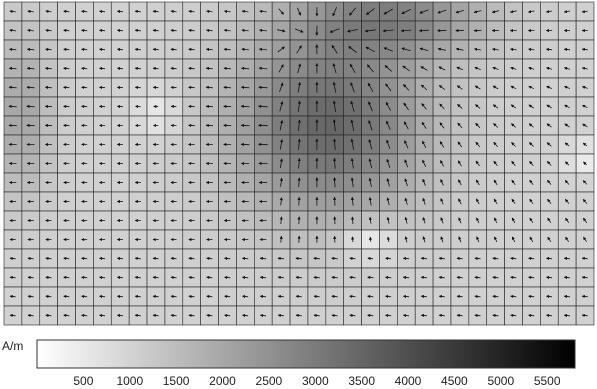  What do you see at coordinates (306, 354) in the screenshot?
I see `colorbar` at bounding box center [306, 354].